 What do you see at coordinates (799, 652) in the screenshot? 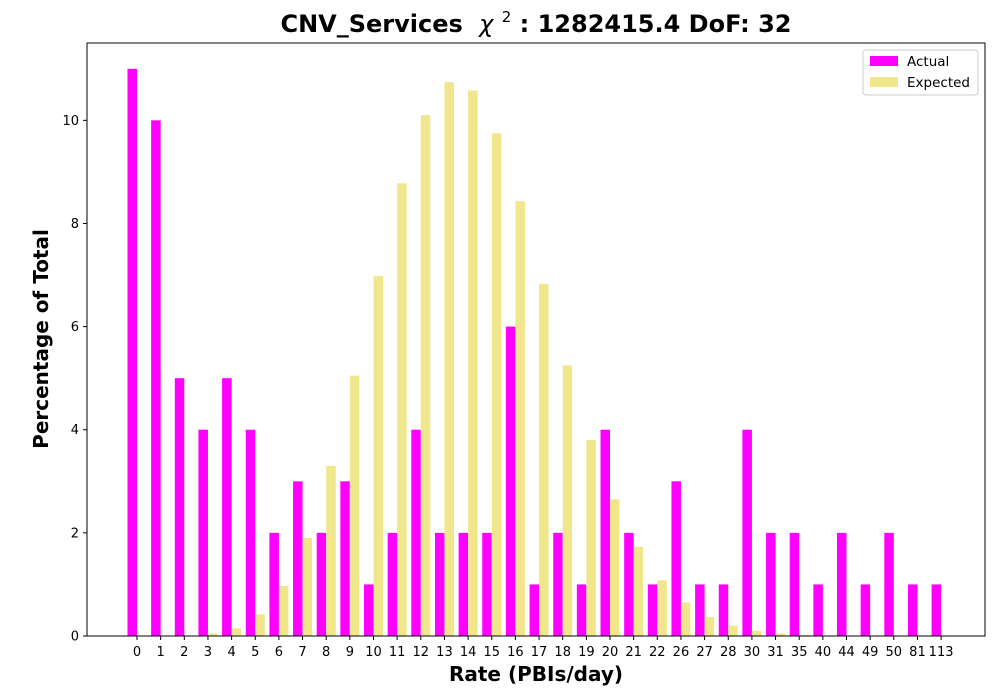
I see `x-tick-label-35: 35` at bounding box center [799, 652].